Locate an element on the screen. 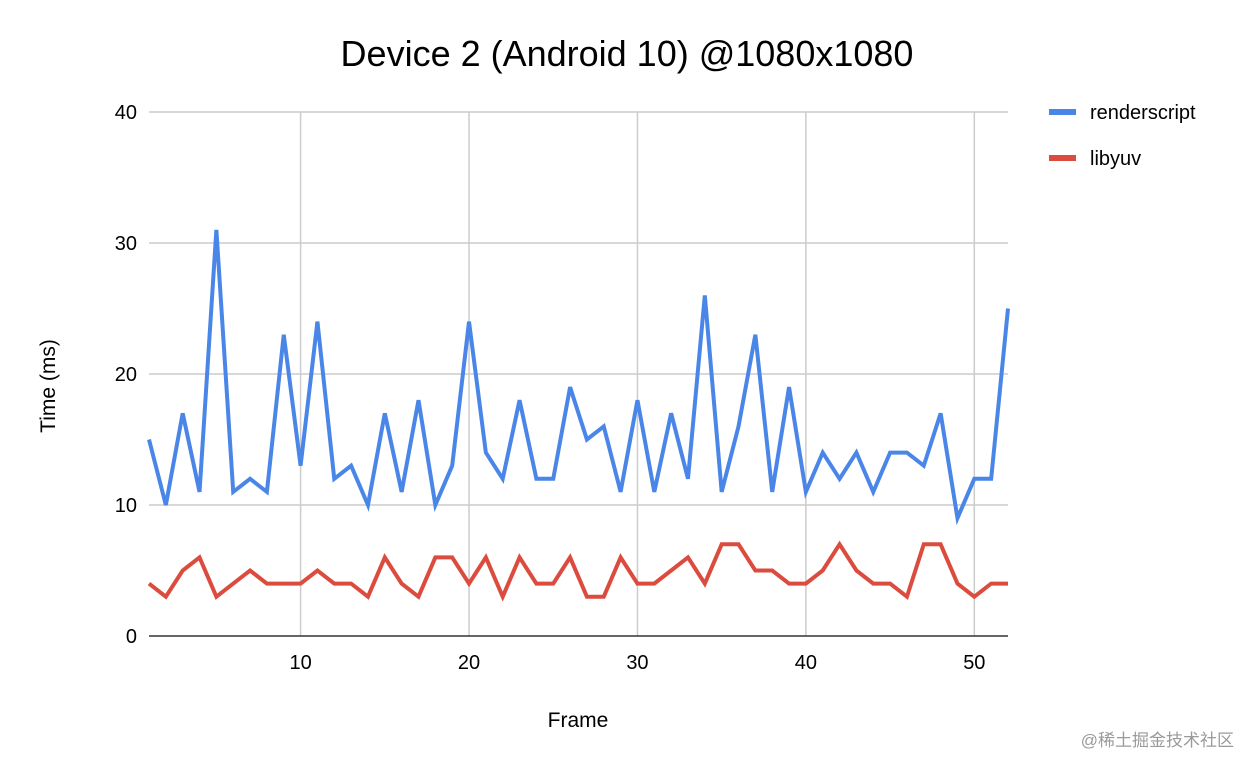 This screenshot has width=1254, height=770. series-line-libyuv is located at coordinates (577, 571).